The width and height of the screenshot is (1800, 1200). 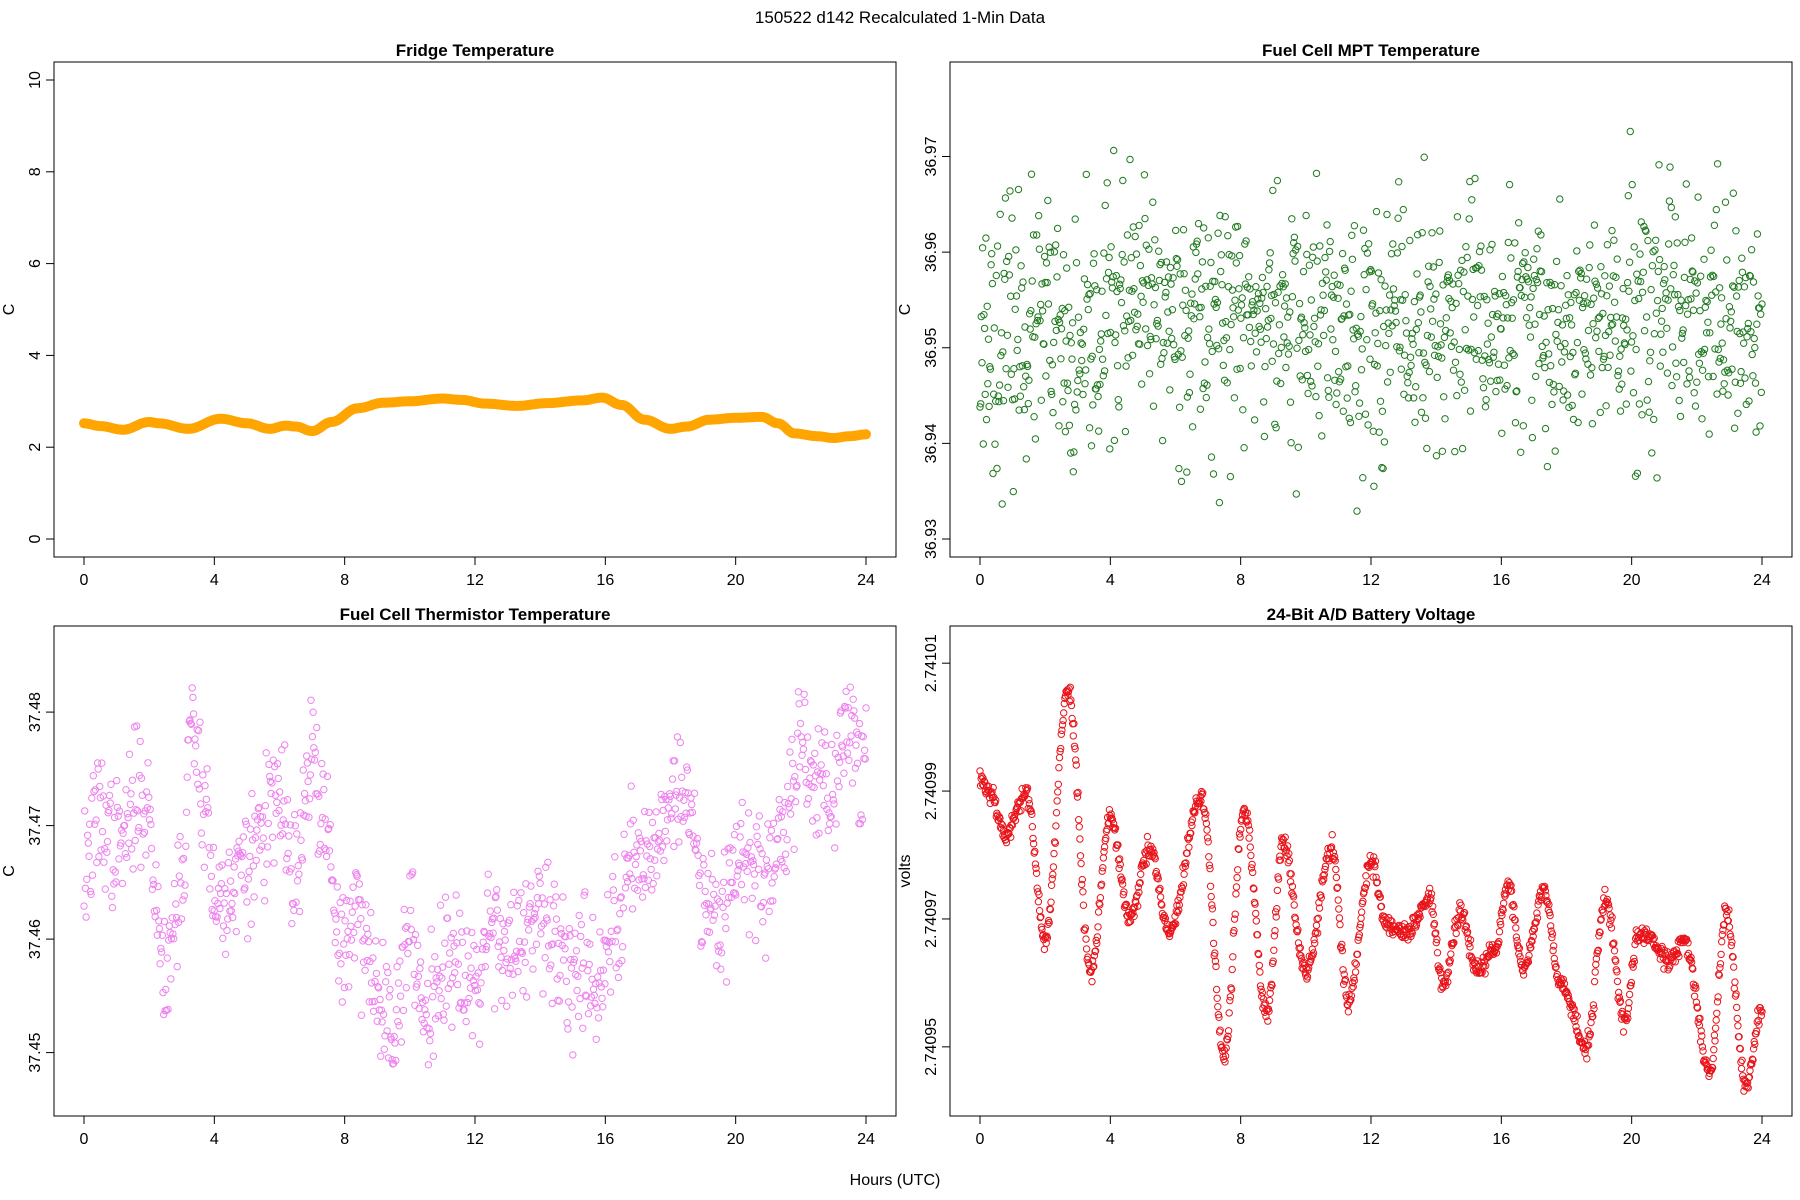 I want to click on y-tick-label: 36.93, so click(x=931, y=539).